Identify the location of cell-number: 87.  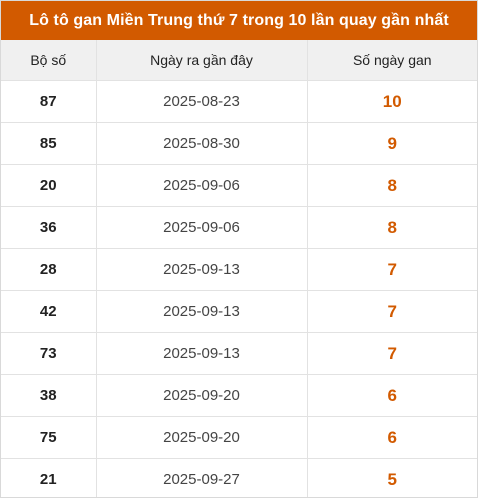
(49, 101).